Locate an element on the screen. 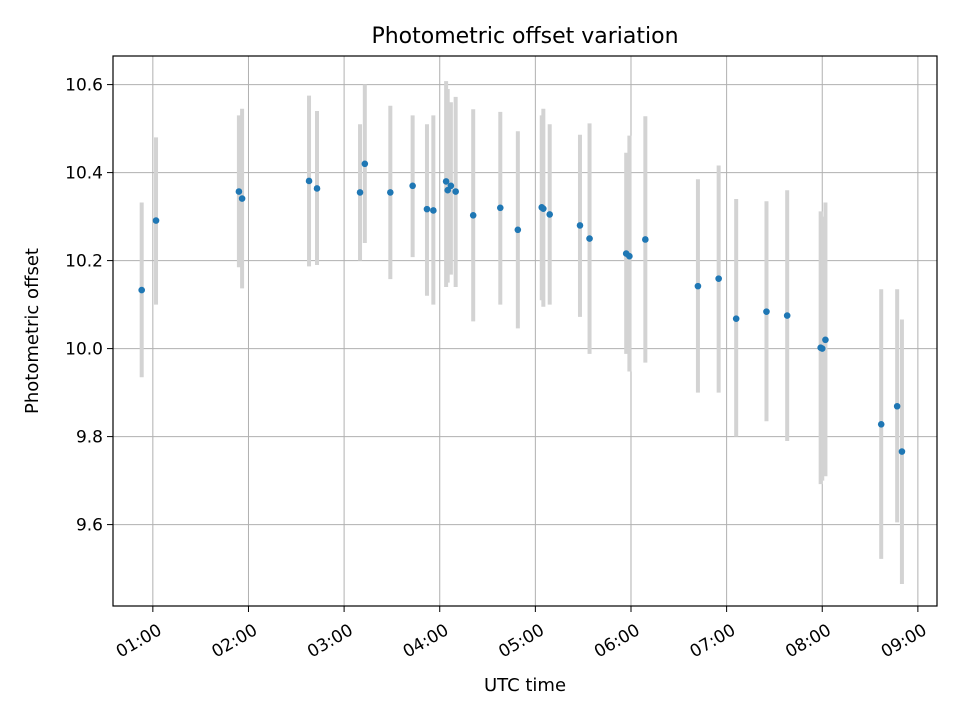 This screenshot has height=720, width=960. y-tick-label: 9.8 is located at coordinates (89, 438).